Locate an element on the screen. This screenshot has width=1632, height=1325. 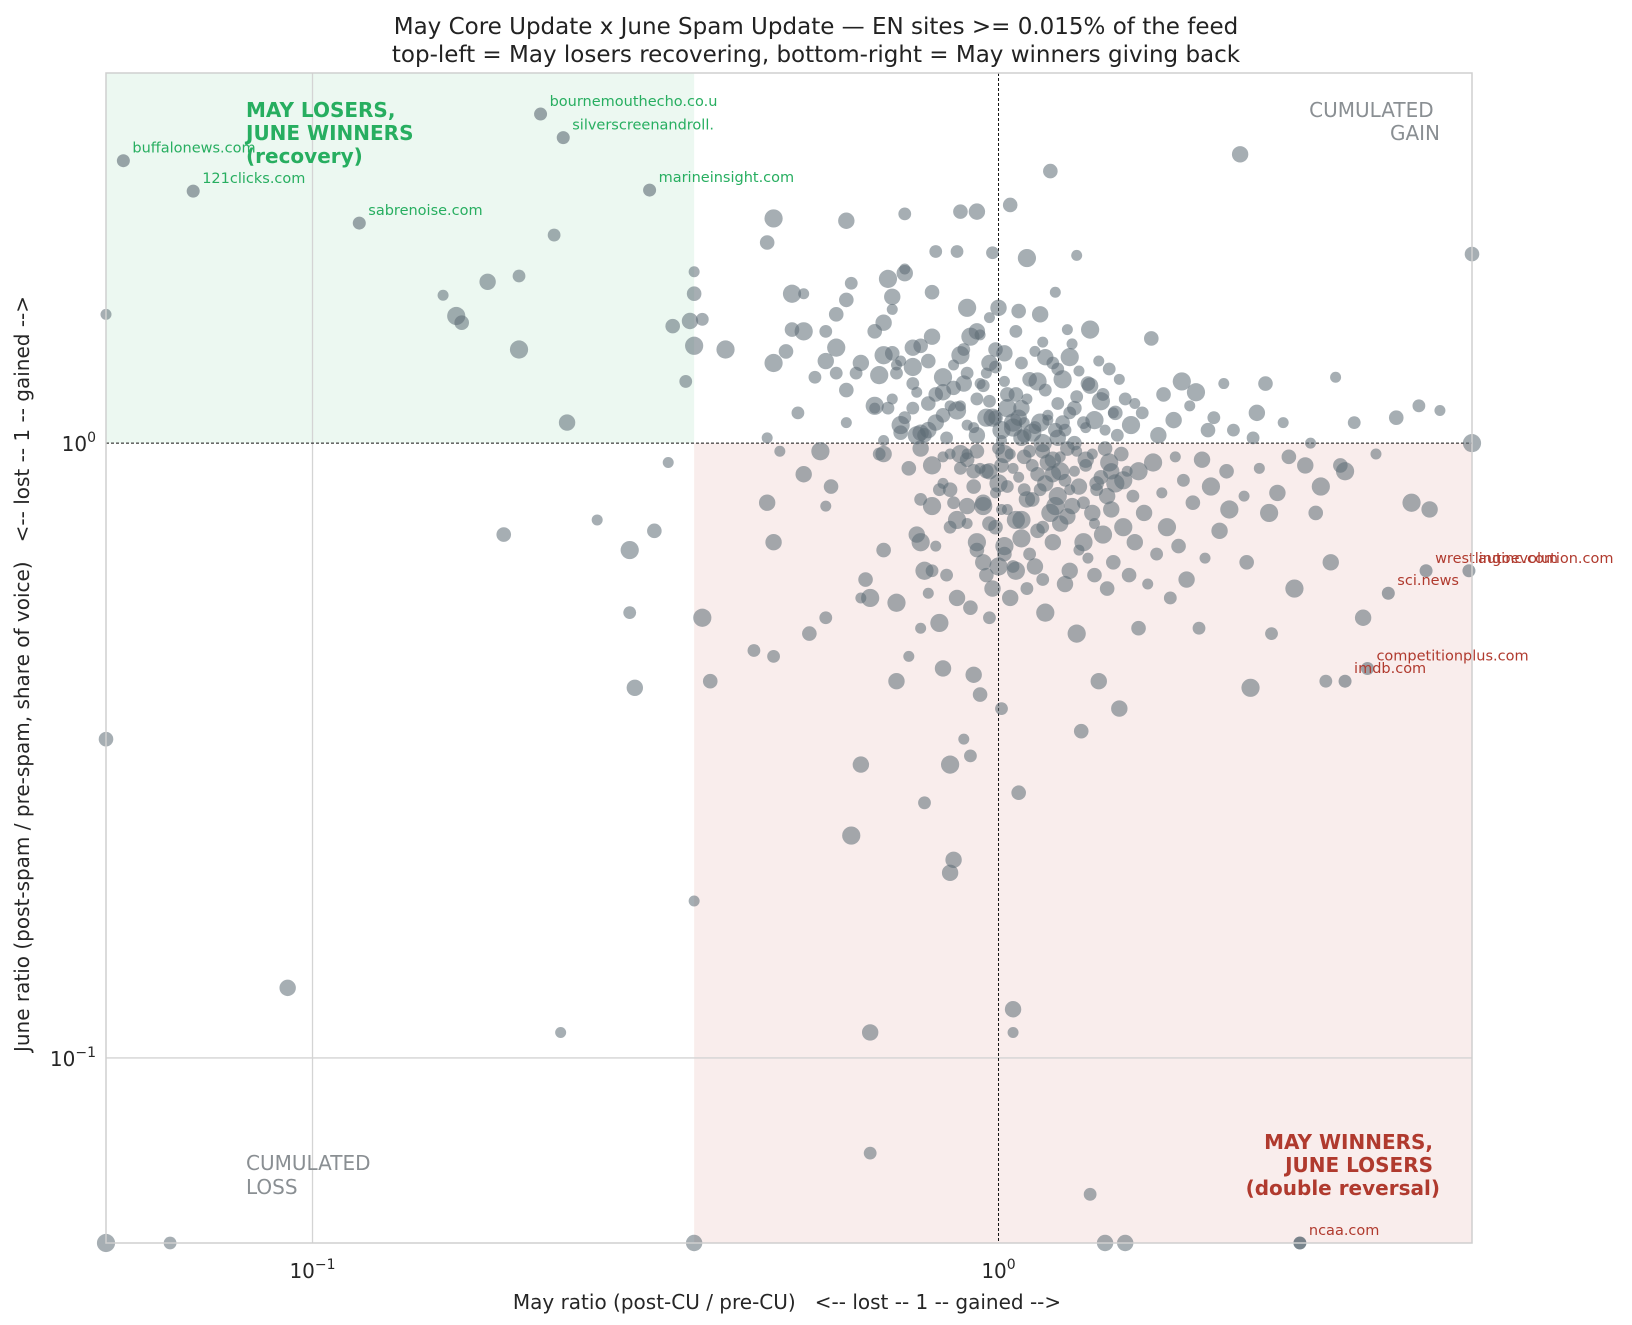
quadrant-label-top-left-line: MAY LOSERS, is located at coordinates (320, 110).